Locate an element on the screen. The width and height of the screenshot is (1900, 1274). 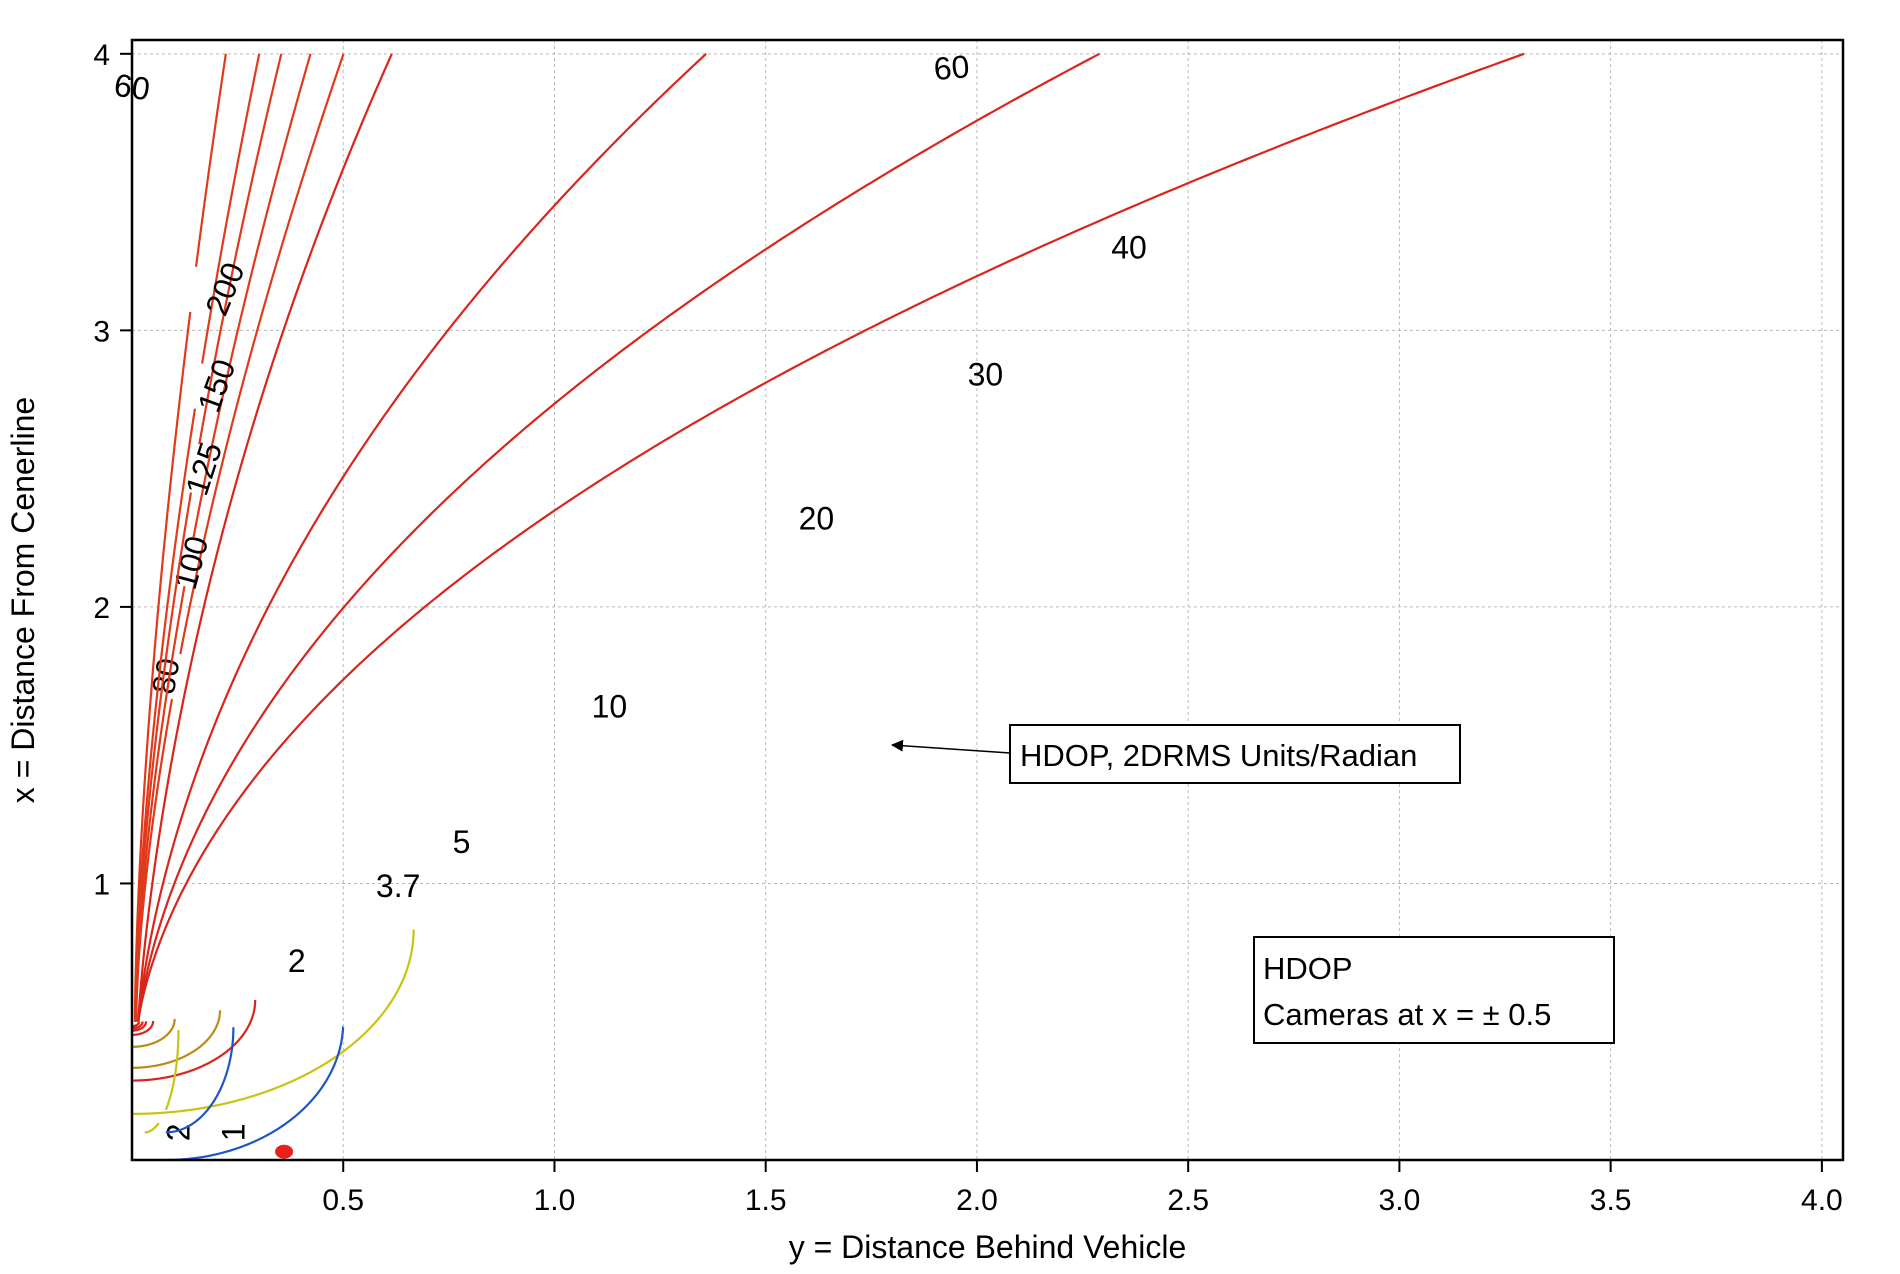
contour-line-1-outer is located at coordinates (255, 1094).